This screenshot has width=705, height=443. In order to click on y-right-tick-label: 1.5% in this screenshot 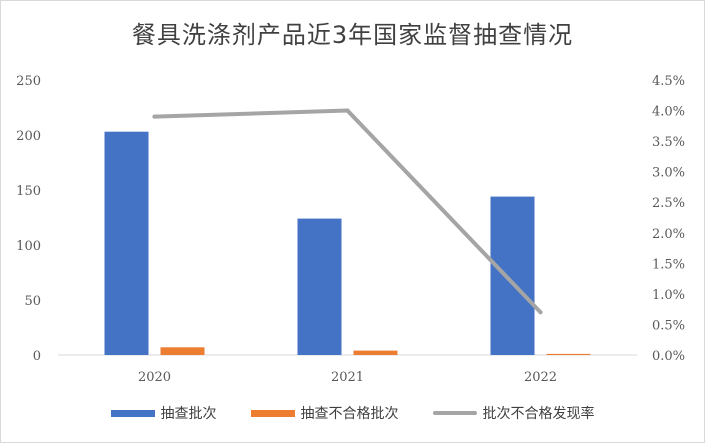, I will do `click(668, 264)`.